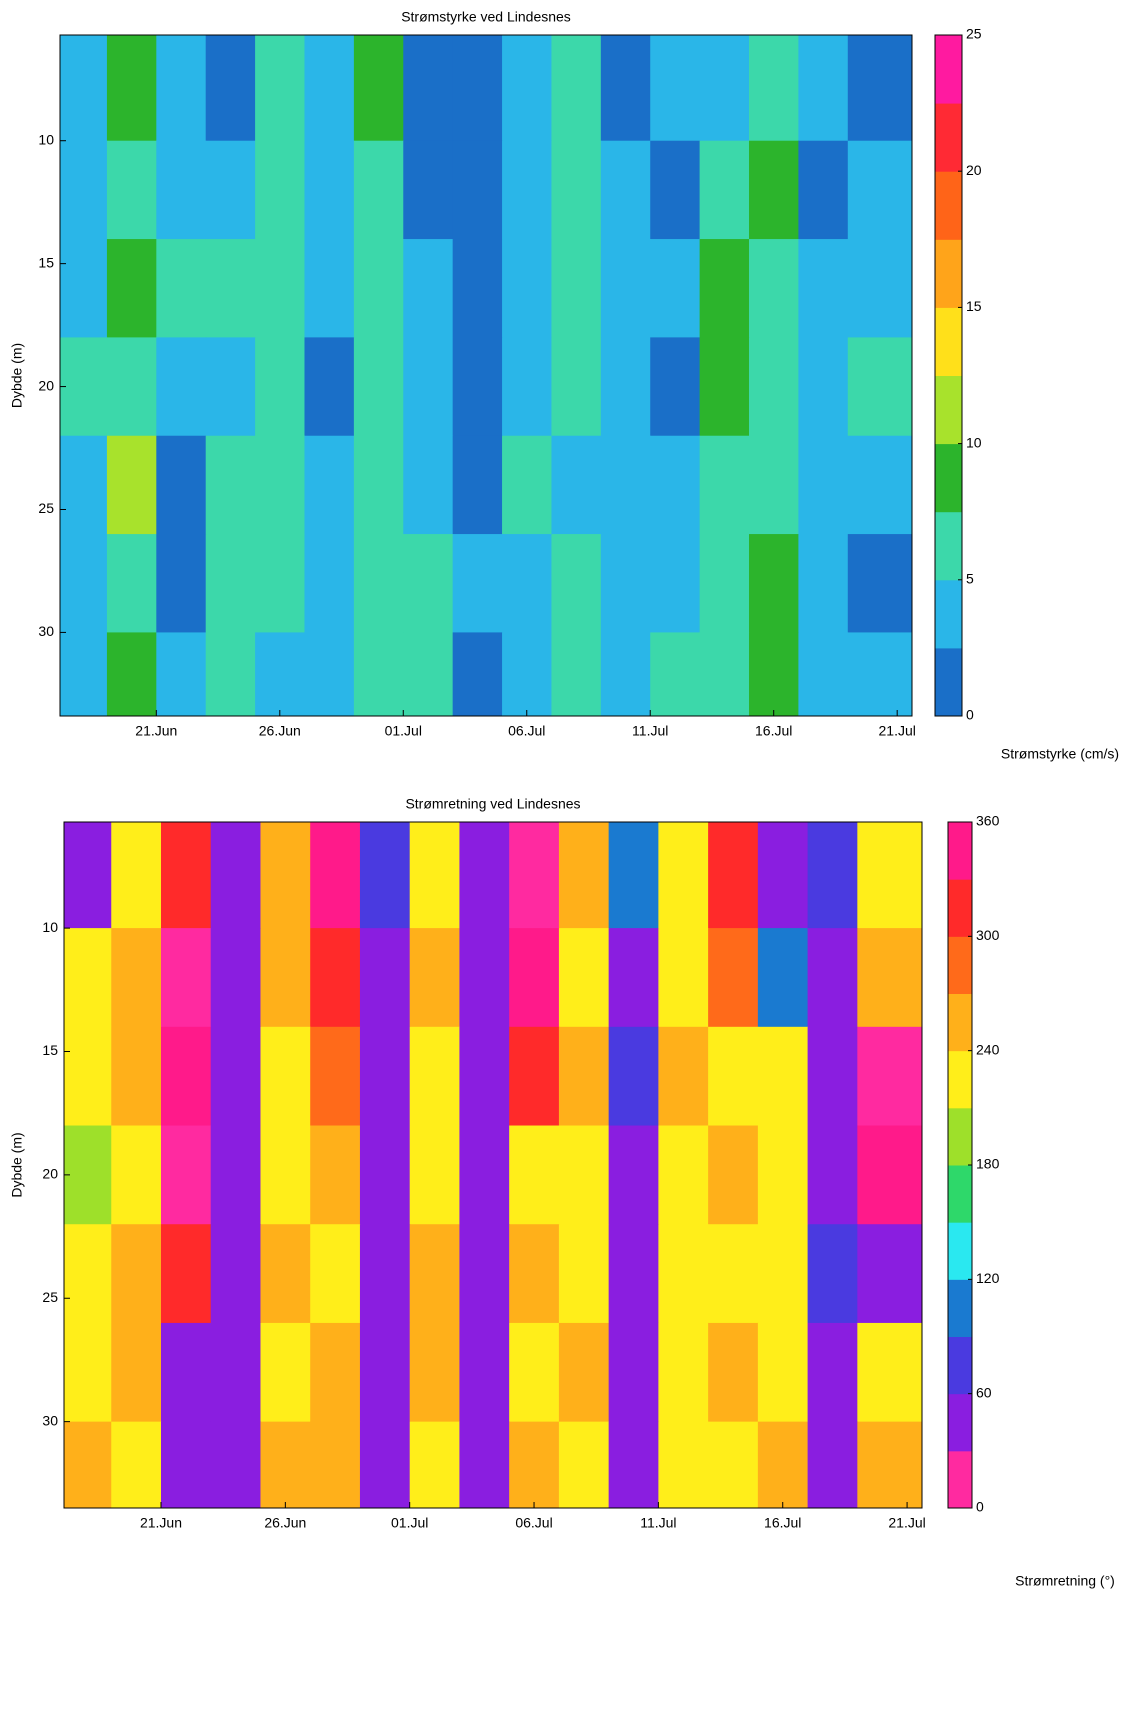  Describe the element at coordinates (988, 821) in the screenshot. I see `colorbar-tick-label: 360` at that location.